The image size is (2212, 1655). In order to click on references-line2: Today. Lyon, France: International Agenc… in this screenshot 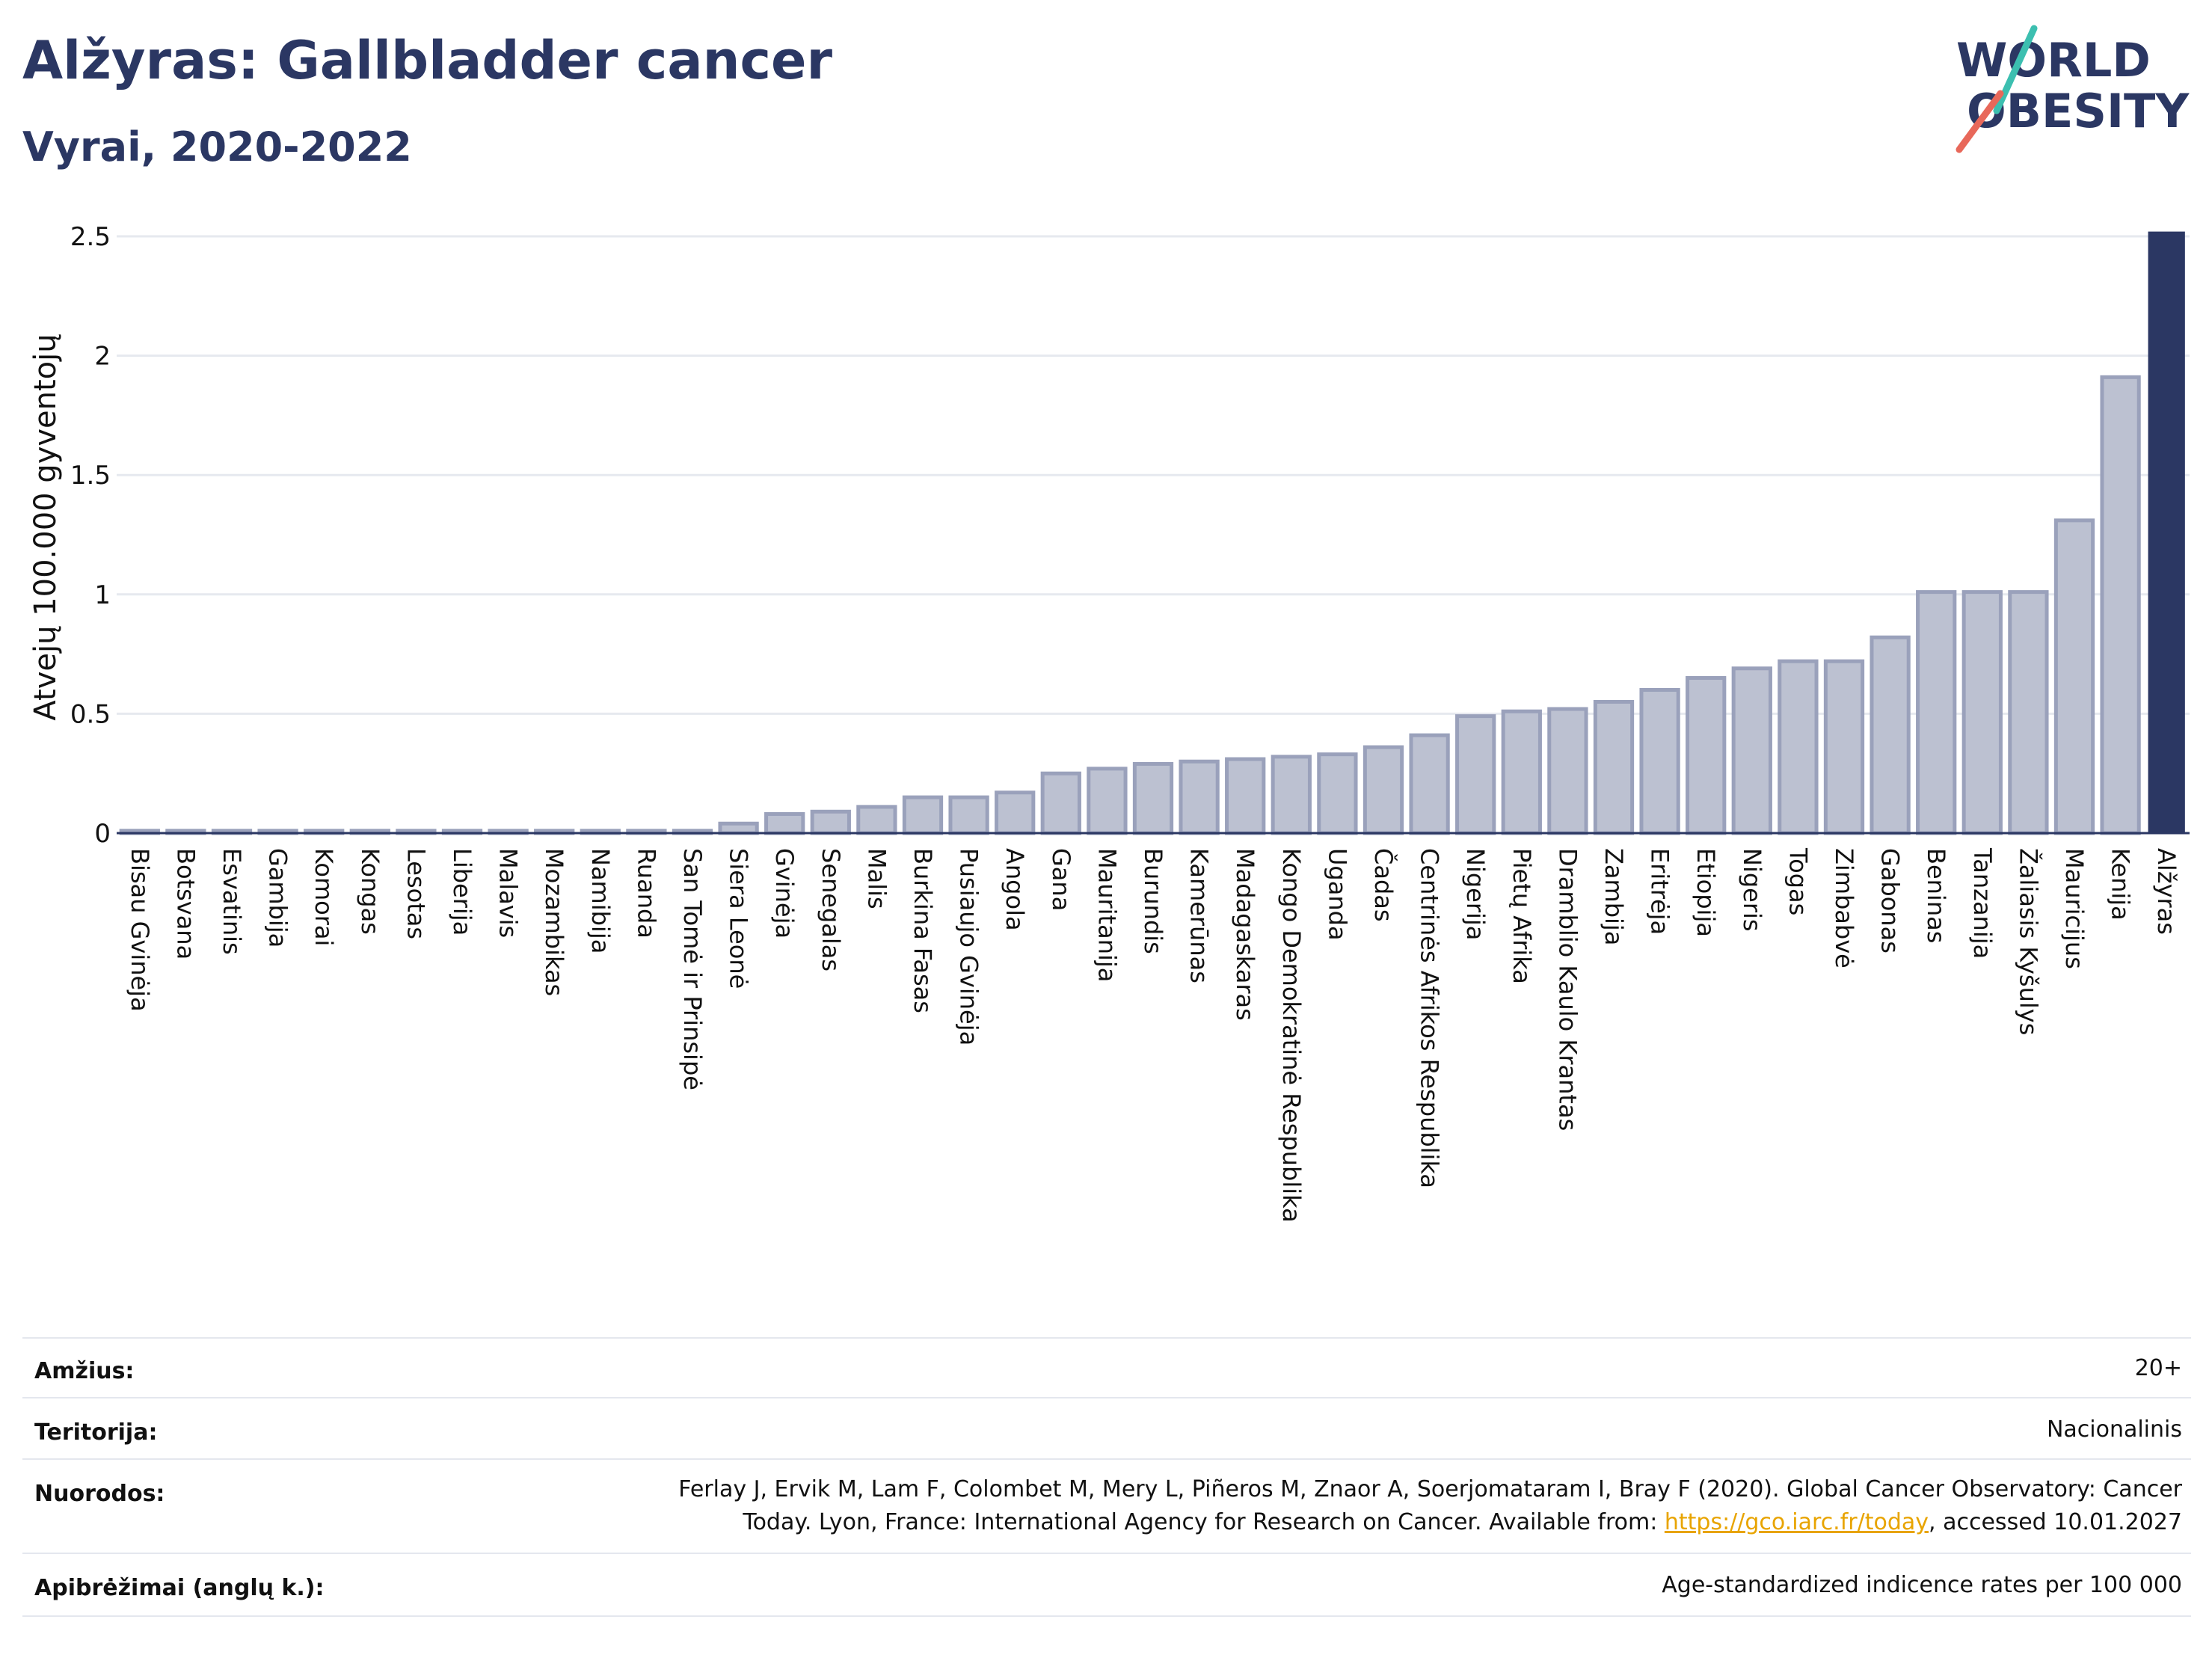, I will do `click(1430, 1522)`.